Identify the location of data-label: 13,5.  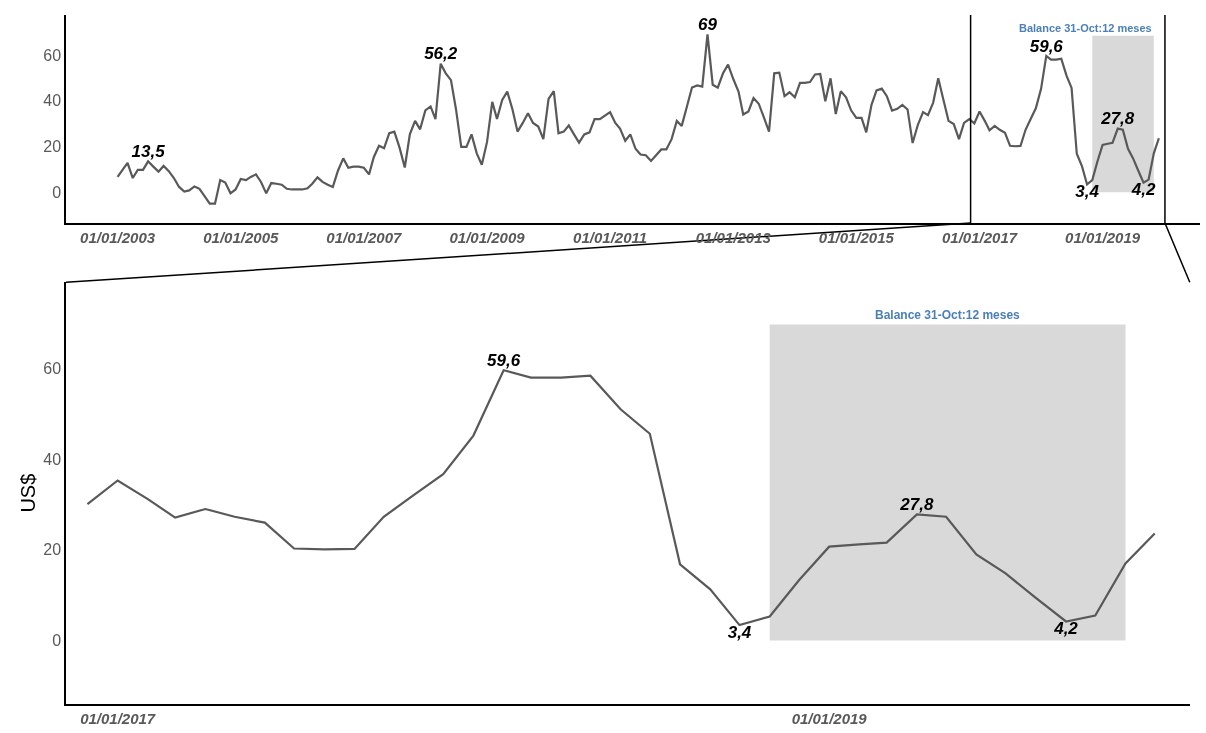
(148, 152).